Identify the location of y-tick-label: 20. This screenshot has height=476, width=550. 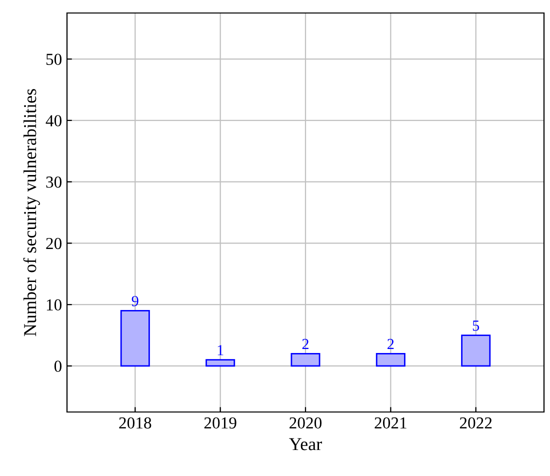
(54, 244).